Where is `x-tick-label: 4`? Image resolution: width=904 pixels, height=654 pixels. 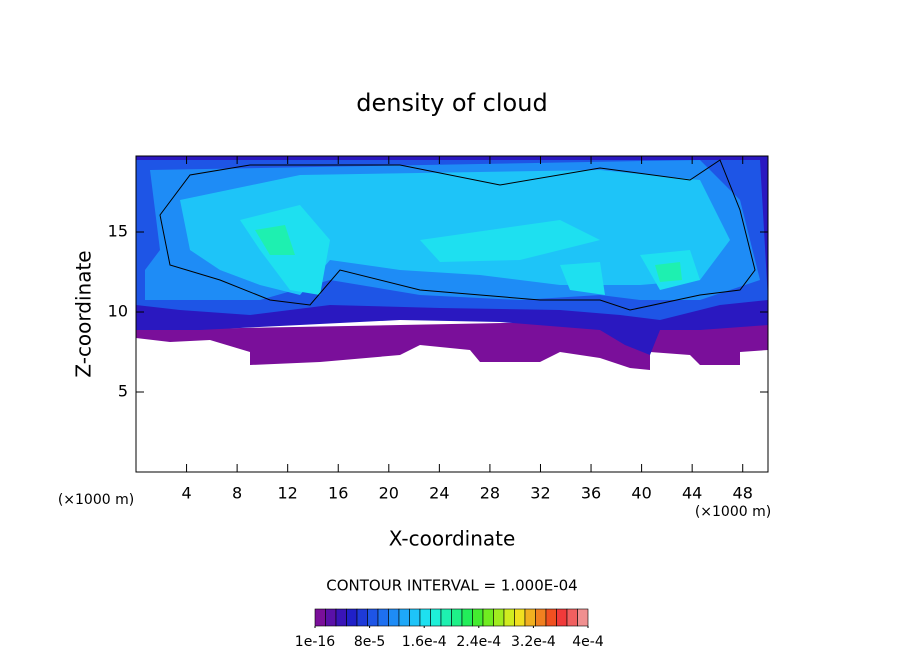
x-tick-label: 4 is located at coordinates (186, 493).